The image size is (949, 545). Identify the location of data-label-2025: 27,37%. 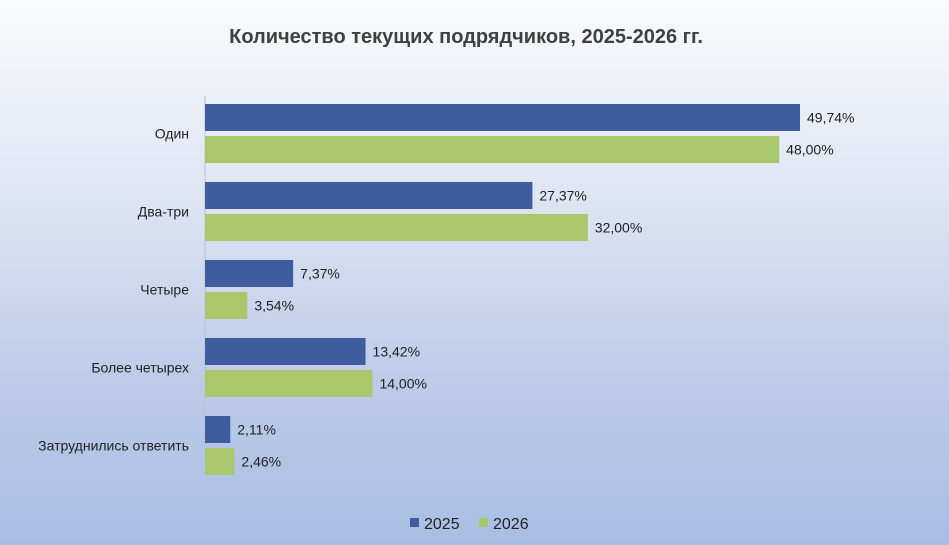
(562, 196).